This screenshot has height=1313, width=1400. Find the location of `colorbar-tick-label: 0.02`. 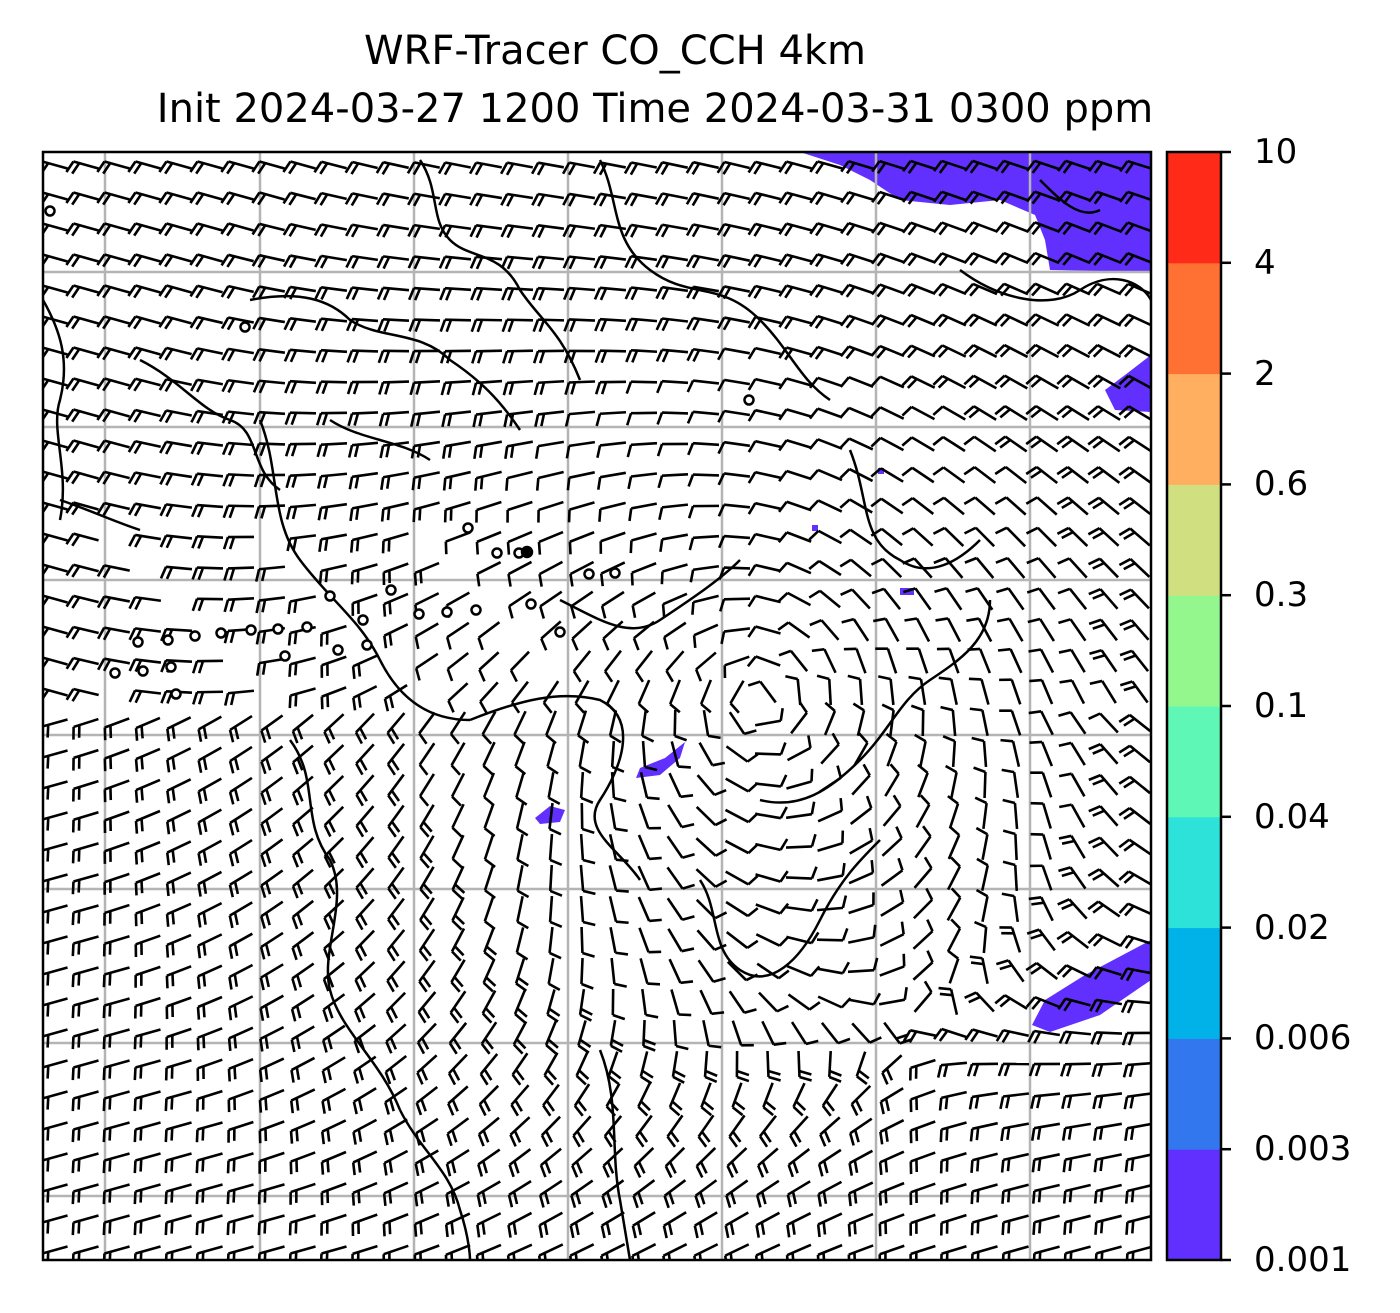

colorbar-tick-label: 0.02 is located at coordinates (1292, 927).